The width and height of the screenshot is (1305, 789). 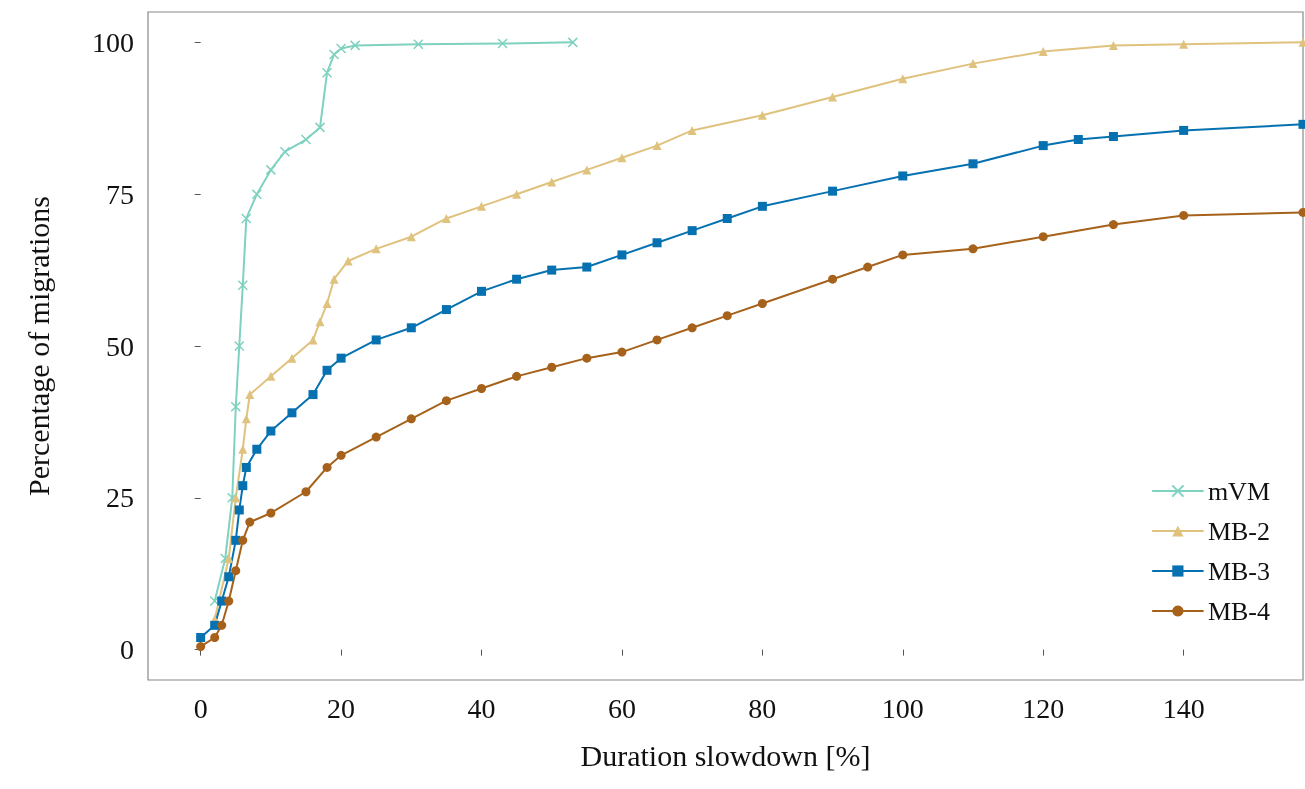 I want to click on x-tick-label: 40, so click(x=481, y=708).